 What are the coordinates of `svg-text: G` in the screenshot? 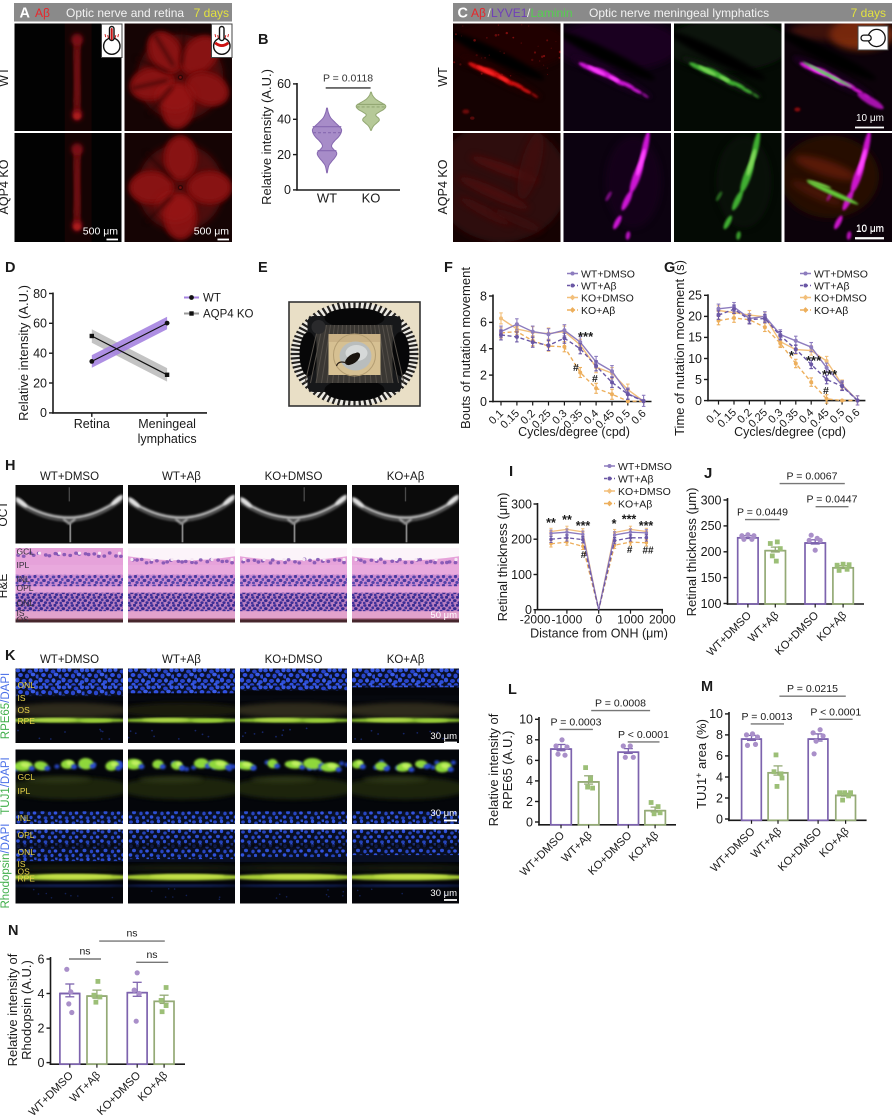 It's located at (669, 268).